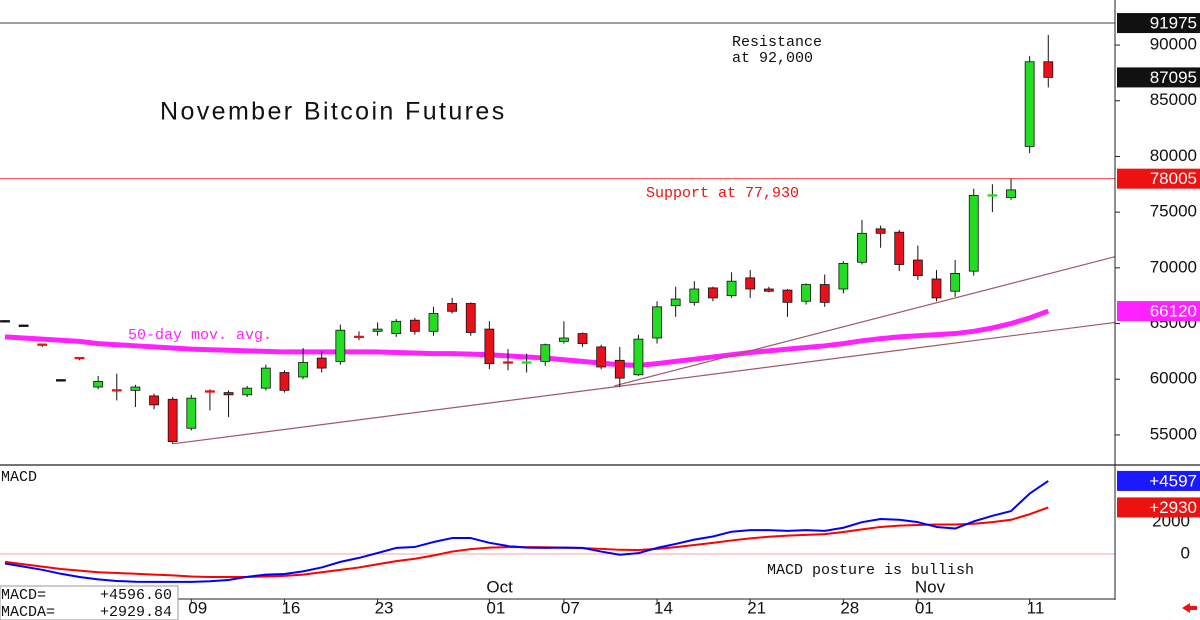 The height and width of the screenshot is (620, 1200). What do you see at coordinates (1173, 211) in the screenshot?
I see `y-tick-label: 75000` at bounding box center [1173, 211].